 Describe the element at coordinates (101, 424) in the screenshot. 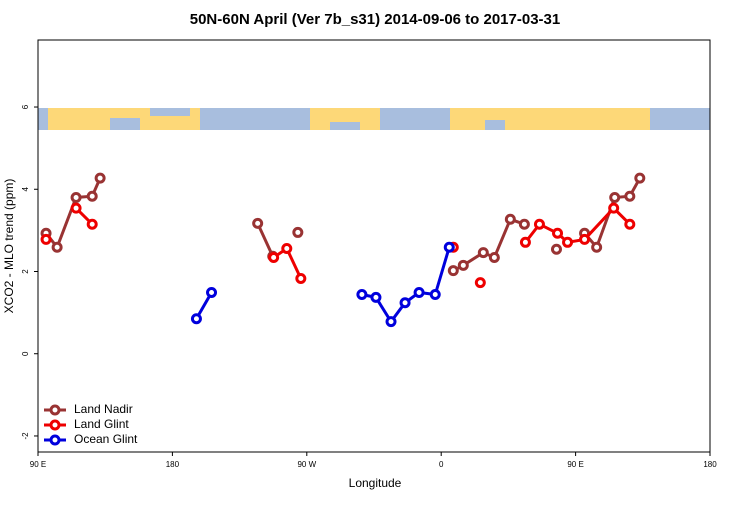

I see `legend-label: Land Glint` at that location.